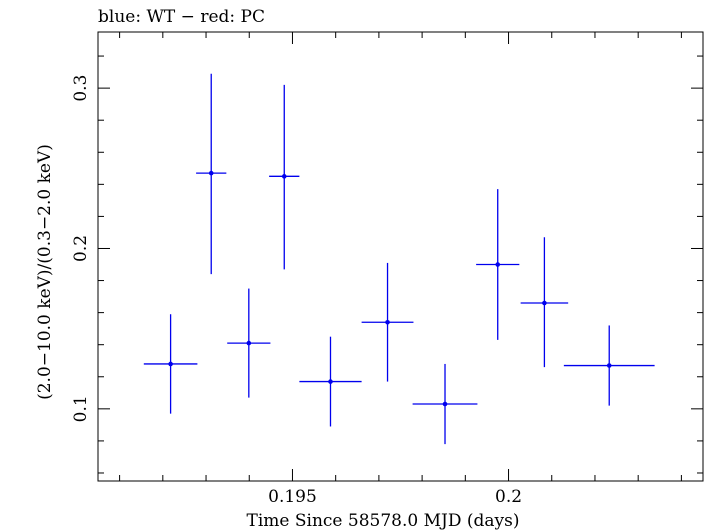 The width and height of the screenshot is (705, 532). Describe the element at coordinates (383, 521) in the screenshot. I see `x-axis-label: Time Since 58578.0 MJD (days)` at that location.